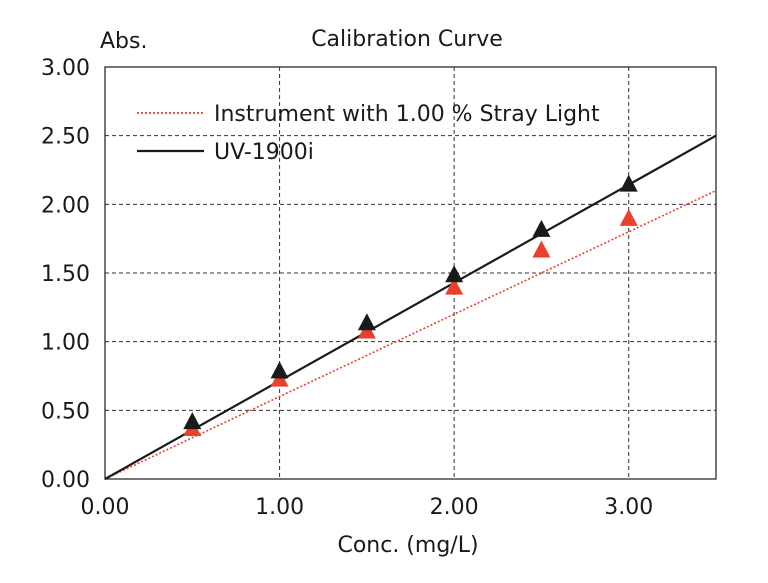 This screenshot has width=768, height=583. I want to click on legend-entry-uv-1900i: UV-1900i, so click(264, 152).